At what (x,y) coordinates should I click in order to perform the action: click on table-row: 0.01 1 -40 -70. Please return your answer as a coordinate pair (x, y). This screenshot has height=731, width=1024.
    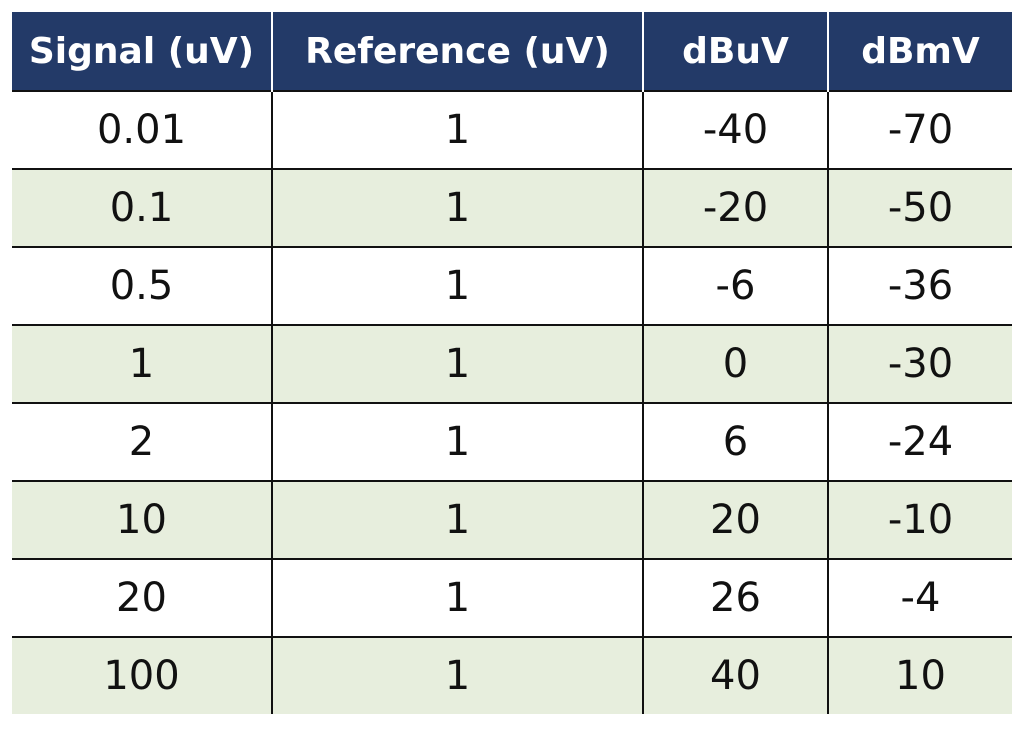
    Looking at the image, I should click on (512, 129).